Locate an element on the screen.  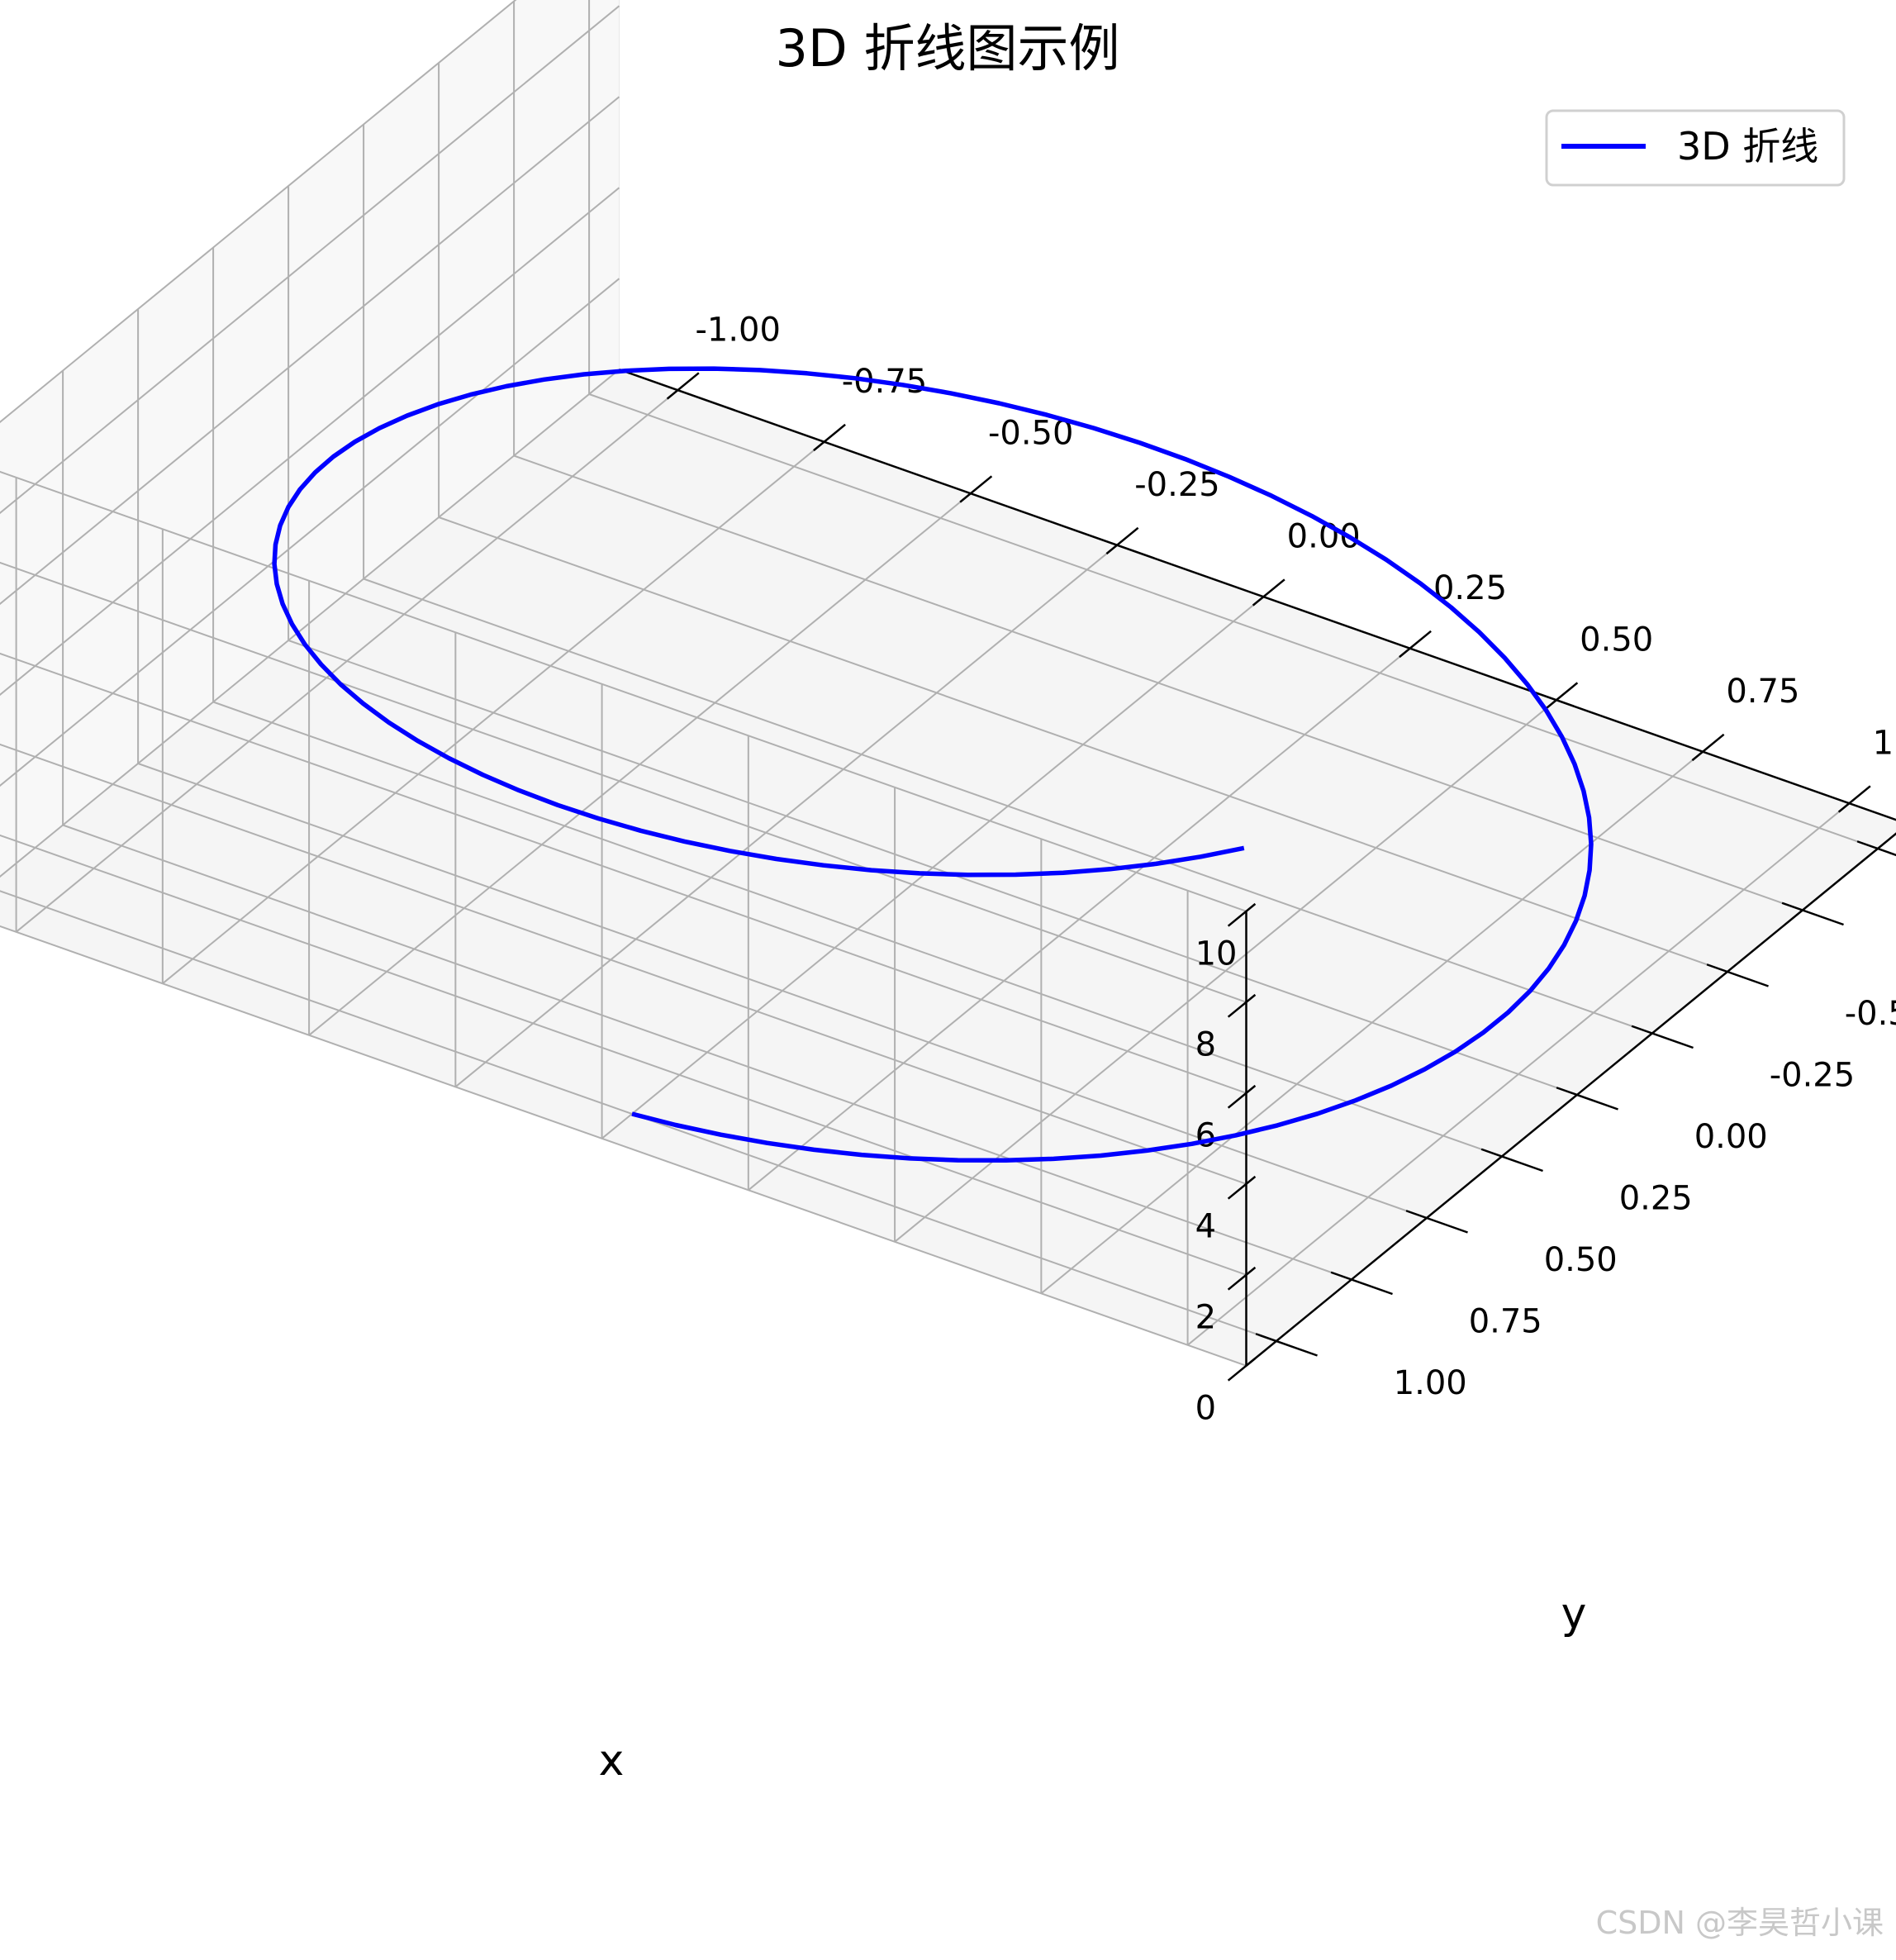
y-tick-label: -0.25 is located at coordinates (1813, 1076).